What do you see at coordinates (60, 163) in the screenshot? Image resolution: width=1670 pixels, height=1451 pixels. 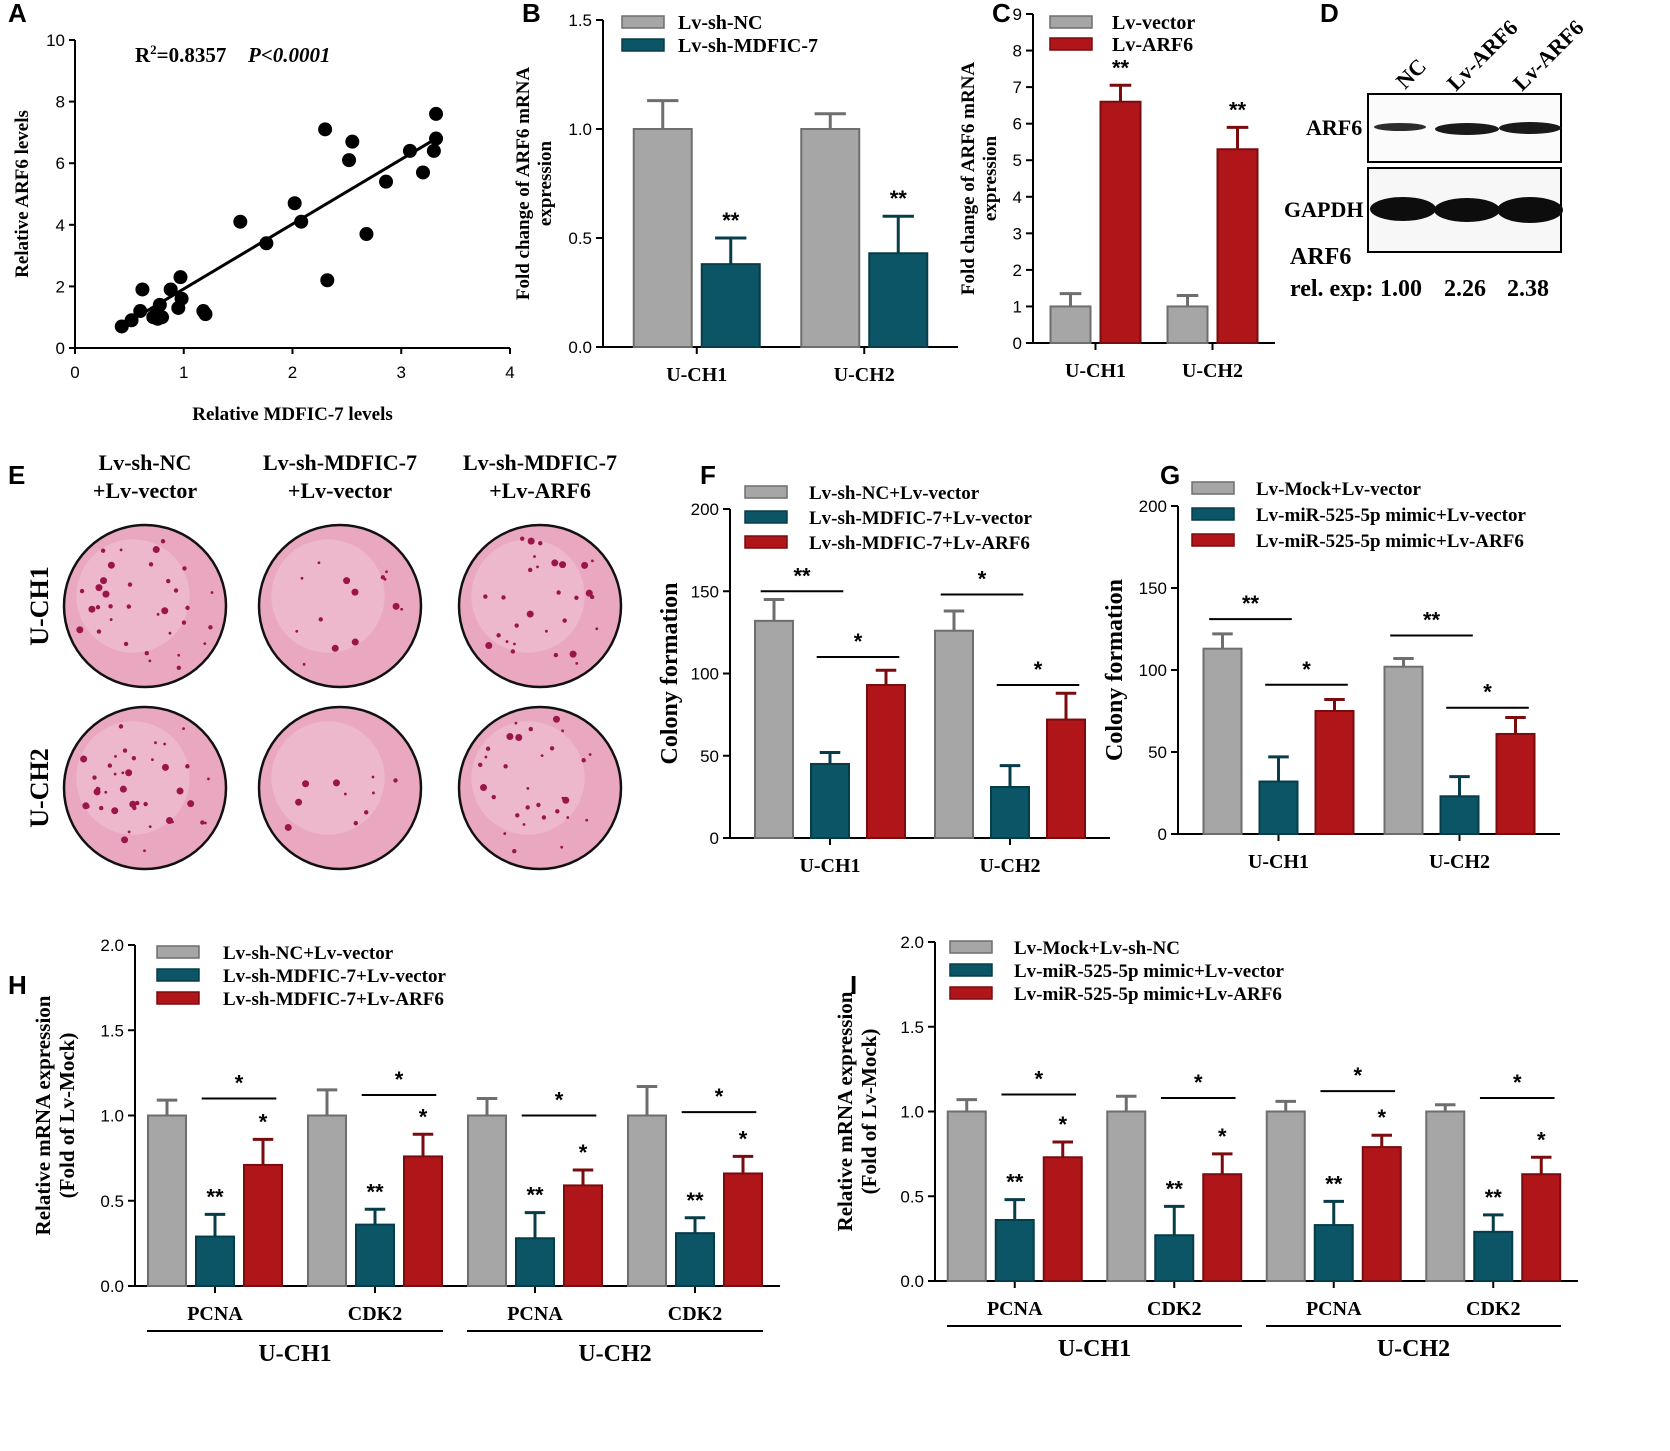 I see `y-tick-label: 6` at bounding box center [60, 163].